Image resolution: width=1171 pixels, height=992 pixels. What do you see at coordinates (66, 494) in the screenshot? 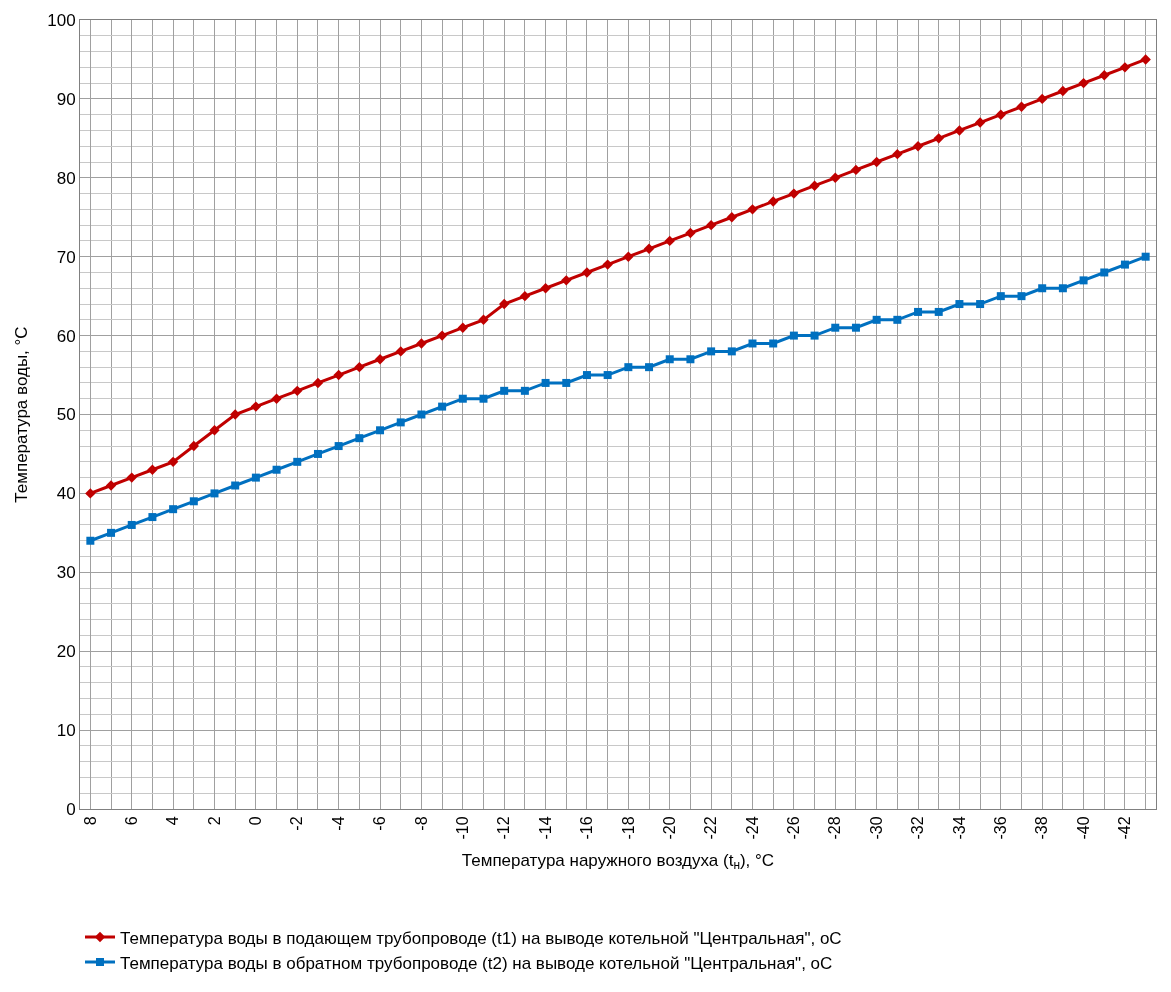
I see `y-tick-label: 40` at bounding box center [66, 494].